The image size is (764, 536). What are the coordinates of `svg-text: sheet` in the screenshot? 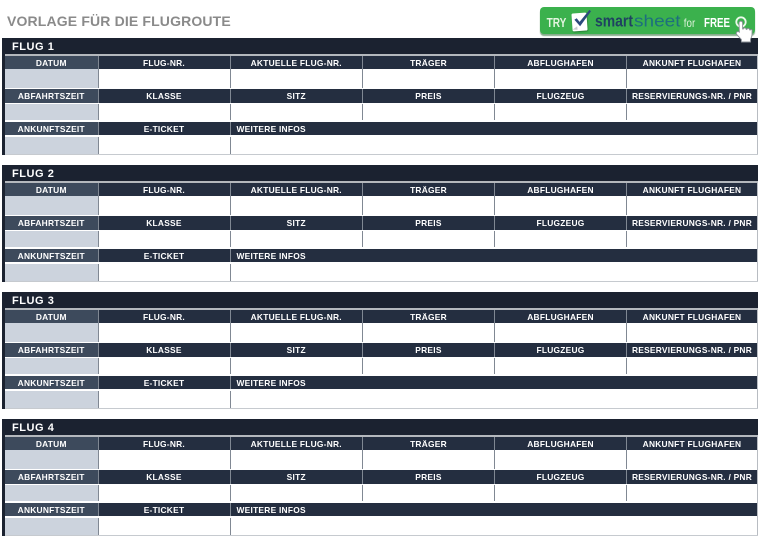 It's located at (657, 21).